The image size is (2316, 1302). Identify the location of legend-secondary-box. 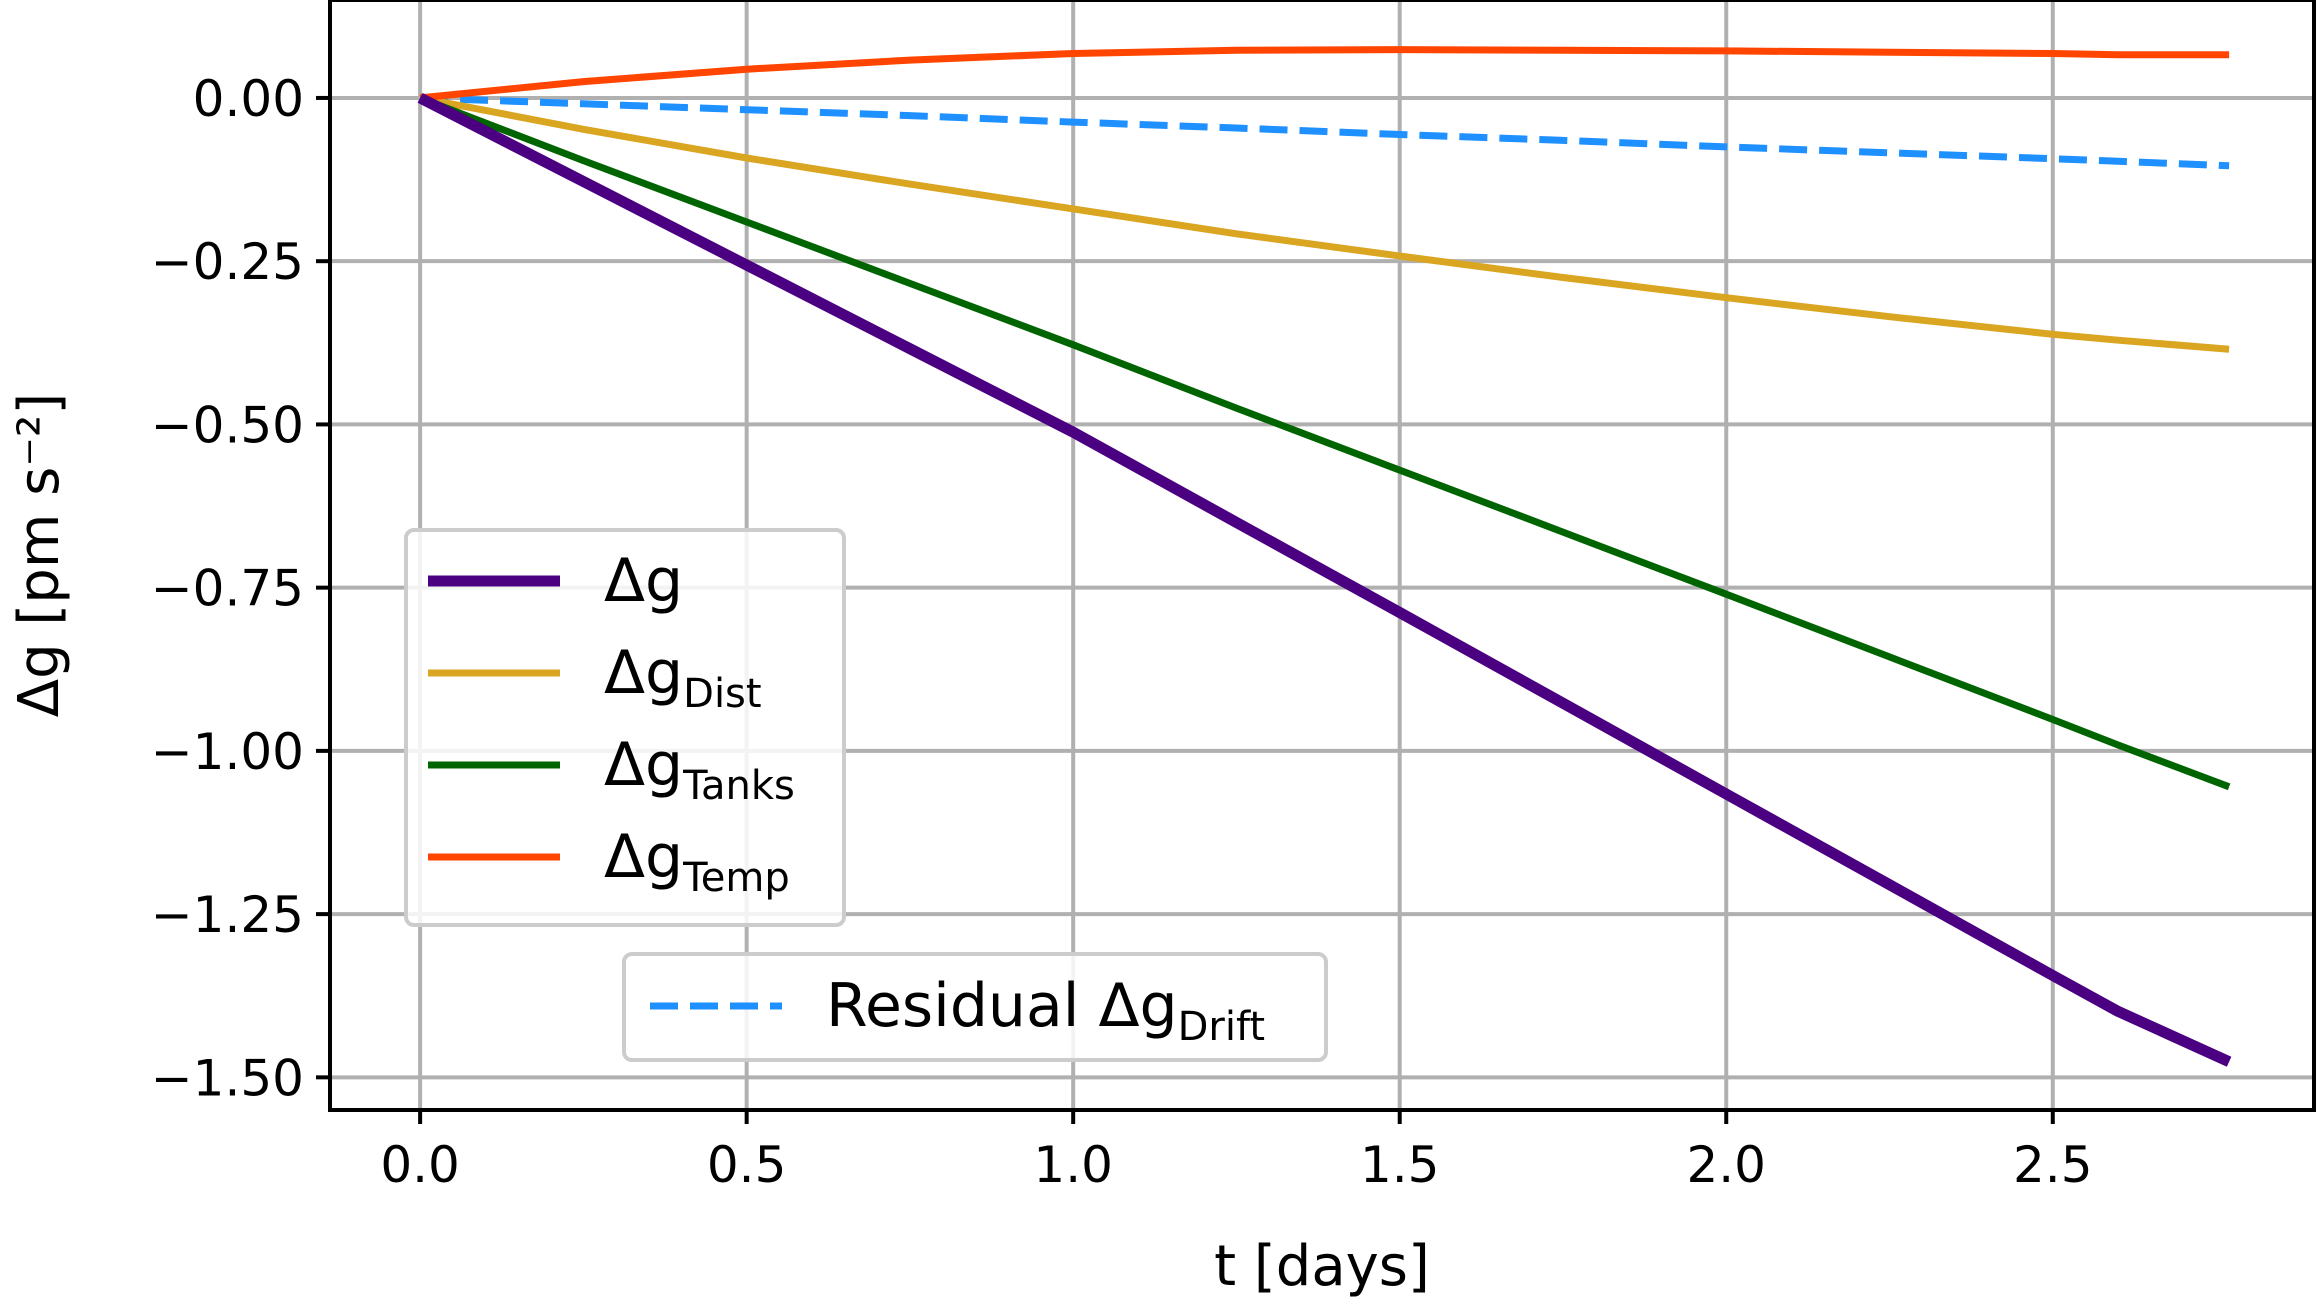
(975, 1007).